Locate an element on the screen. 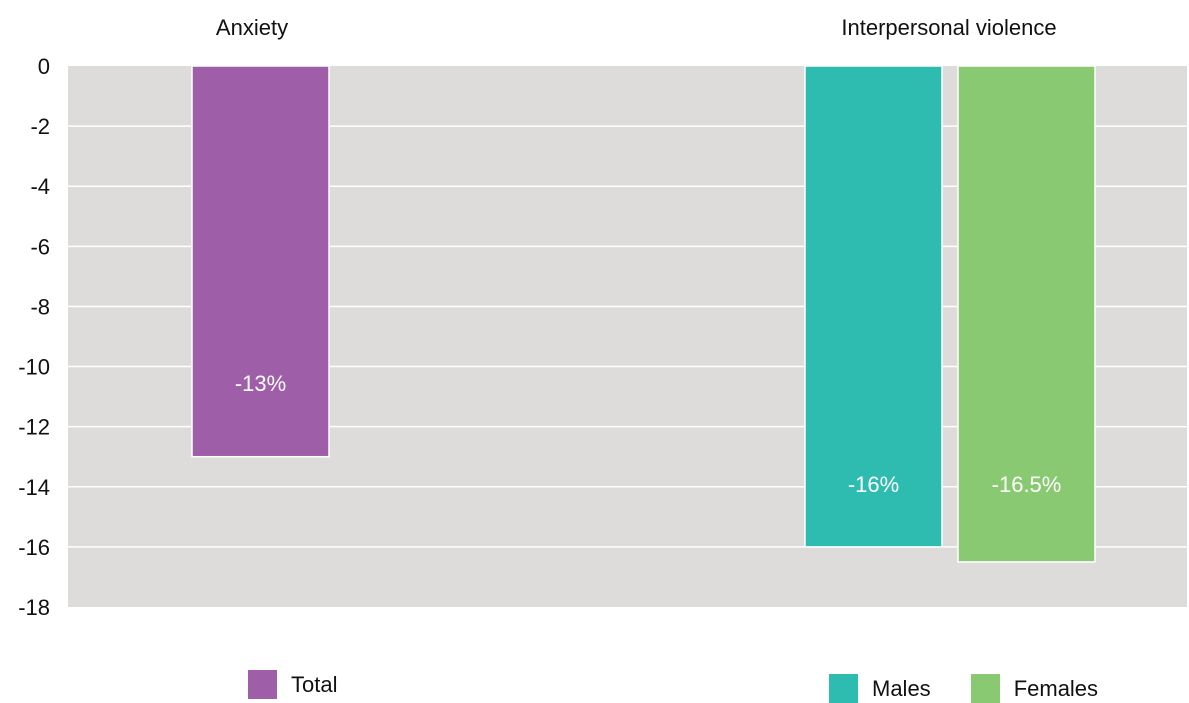  data-labels: -13% -16% -16.5% is located at coordinates (648, 434).